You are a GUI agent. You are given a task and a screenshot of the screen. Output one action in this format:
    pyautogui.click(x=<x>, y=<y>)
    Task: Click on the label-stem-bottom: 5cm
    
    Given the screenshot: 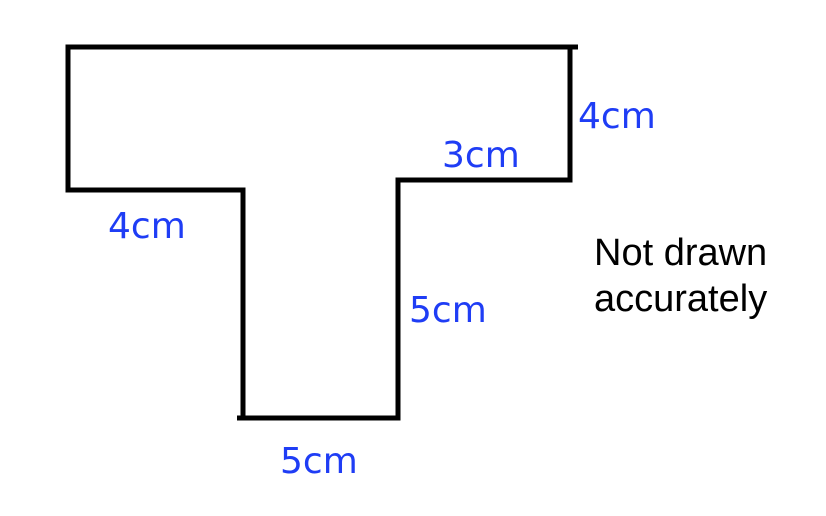 What is the action you would take?
    pyautogui.click(x=319, y=461)
    